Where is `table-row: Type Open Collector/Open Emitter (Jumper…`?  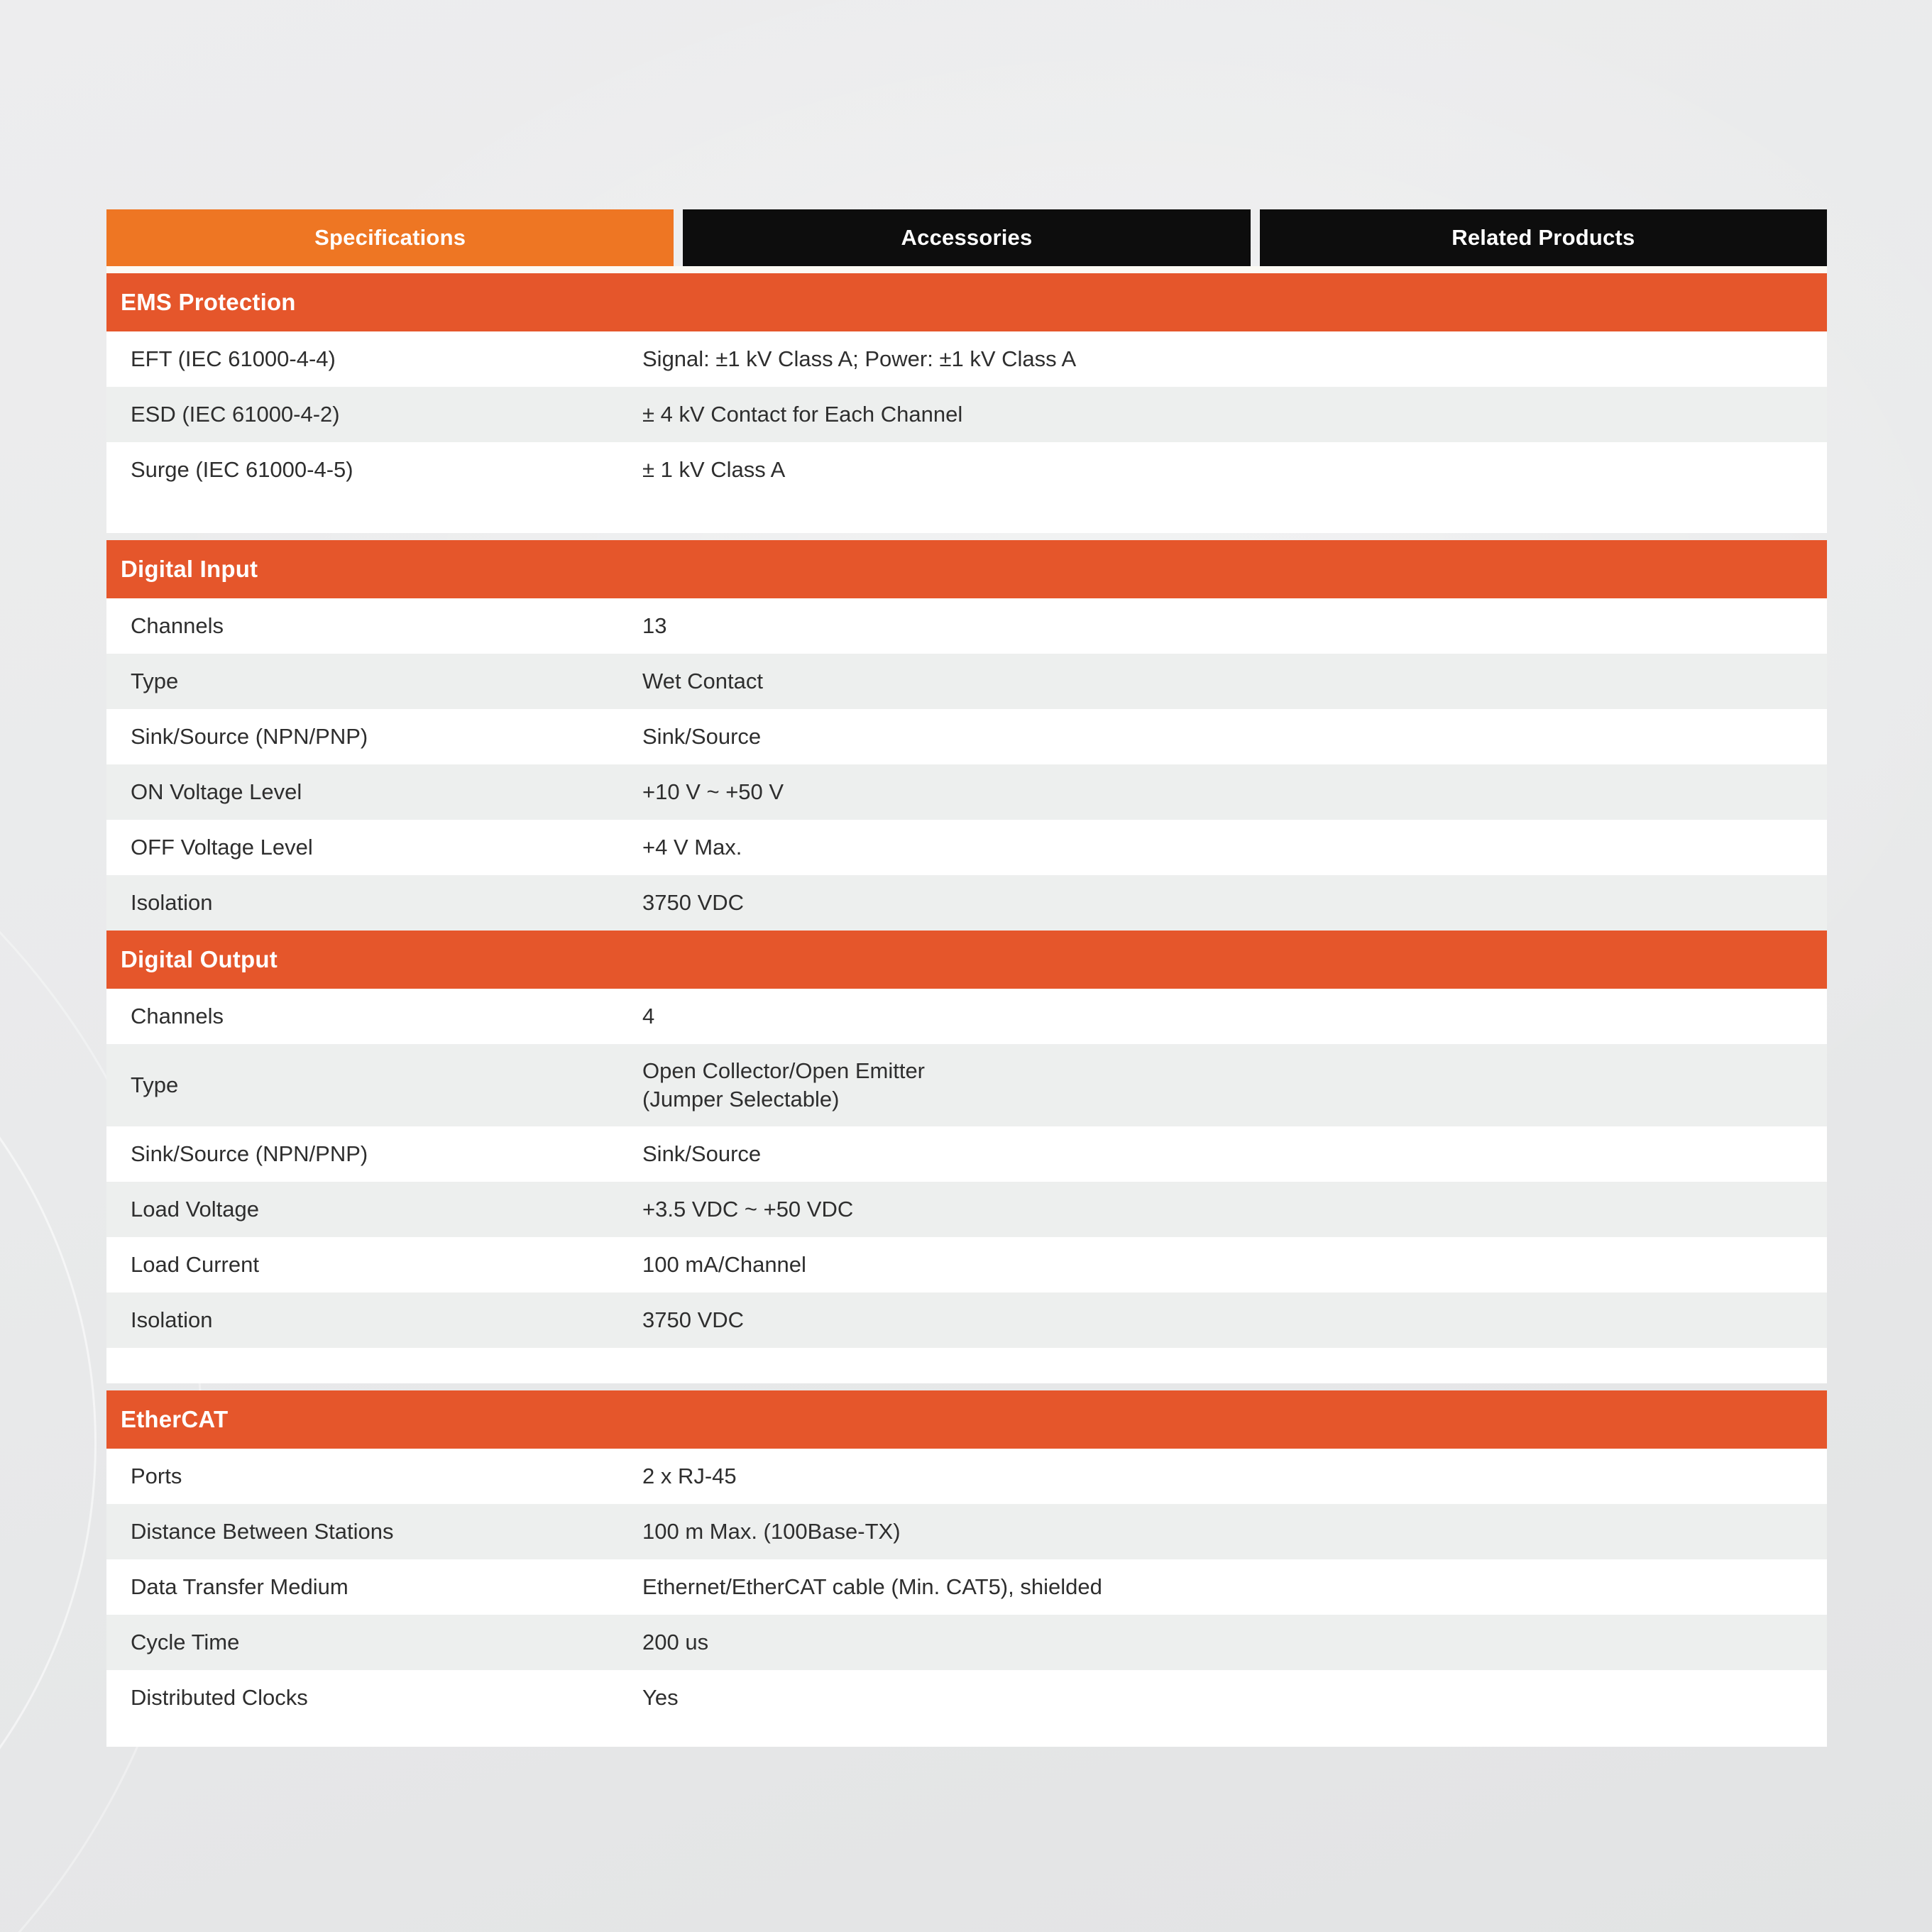 table-row: Type Open Collector/Open Emitter (Jumper… is located at coordinates (966, 1085).